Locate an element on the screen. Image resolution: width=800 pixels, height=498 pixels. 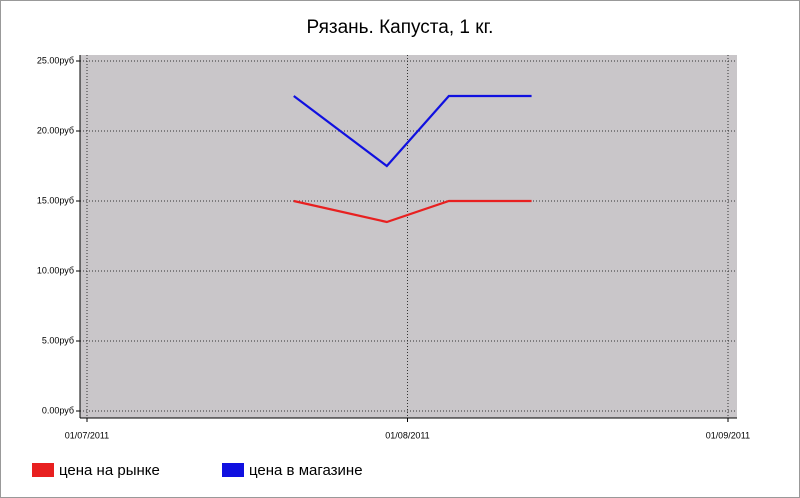
x-tick-label: 01/08/2011 is located at coordinates (407, 435).